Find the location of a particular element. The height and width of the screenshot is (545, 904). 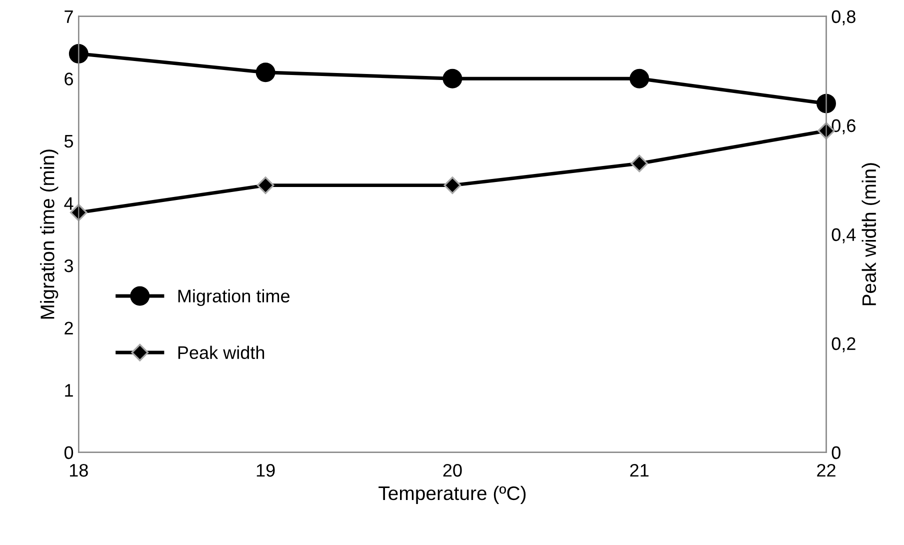

y-tick-label: 6 is located at coordinates (68, 79).